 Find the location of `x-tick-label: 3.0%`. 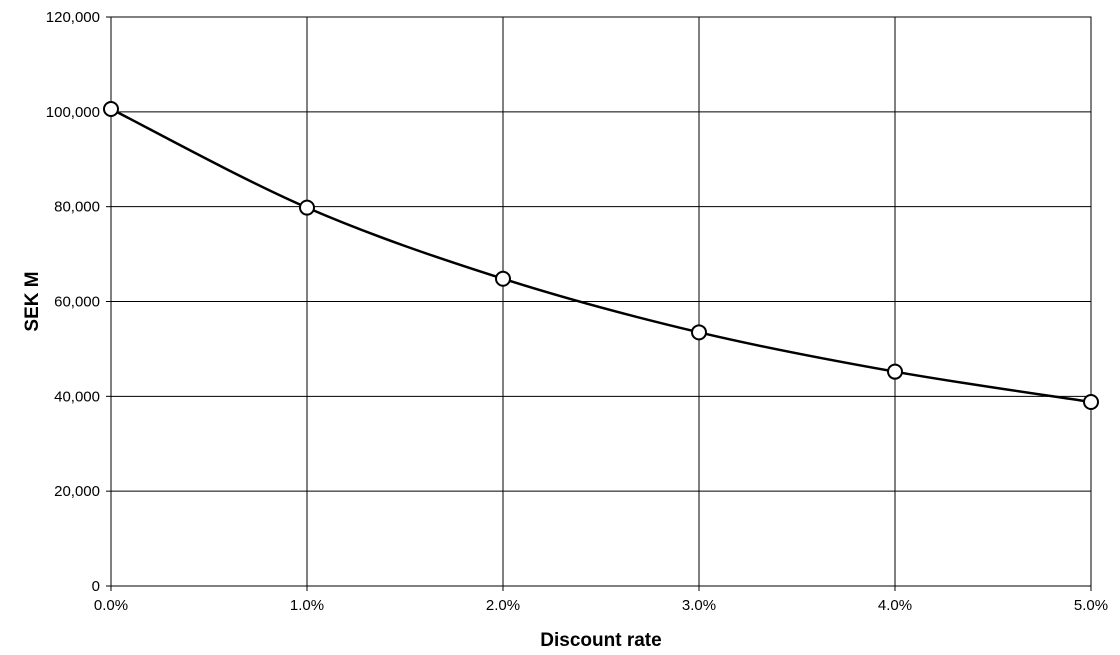

x-tick-label: 3.0% is located at coordinates (699, 605).